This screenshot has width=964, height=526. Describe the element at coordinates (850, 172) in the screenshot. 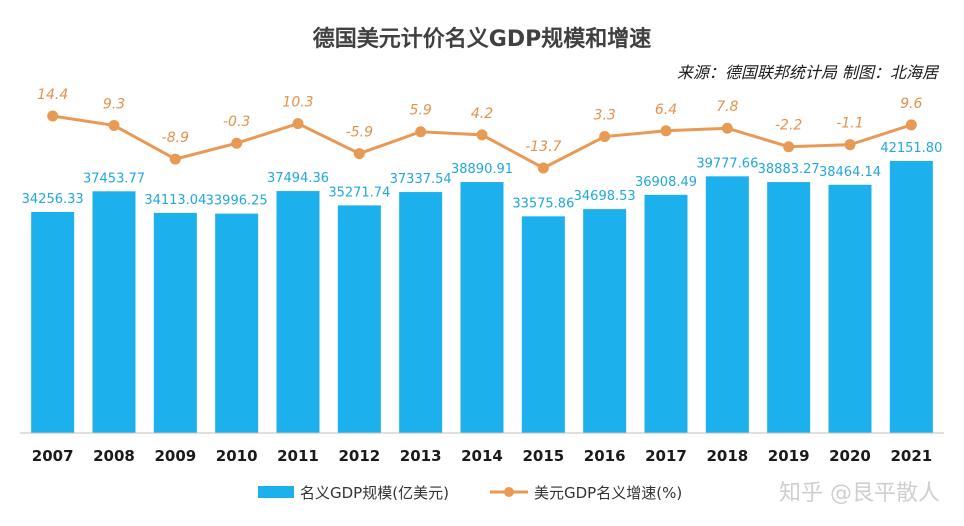

I see `bar-label-2020: 38464.14` at that location.